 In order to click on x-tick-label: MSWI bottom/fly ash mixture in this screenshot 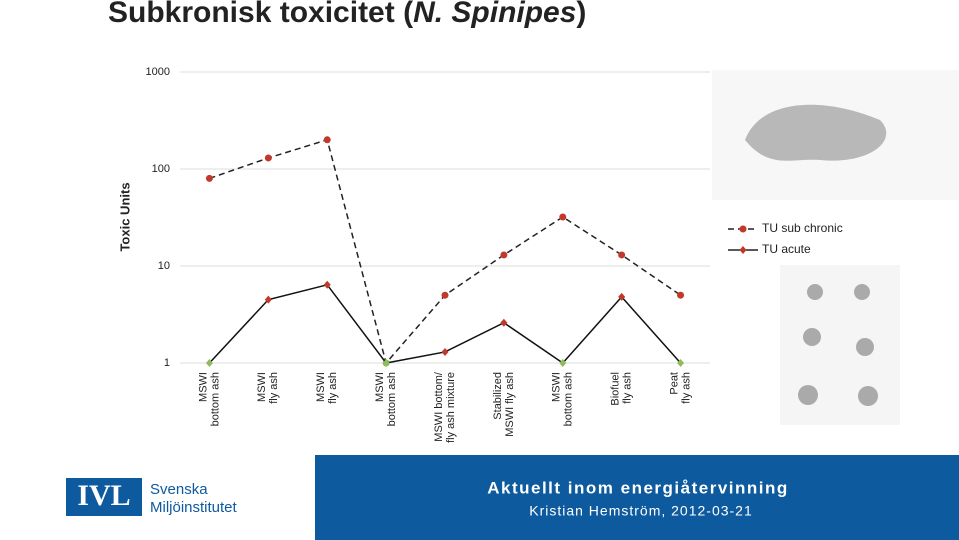, I will do `click(445, 407)`.